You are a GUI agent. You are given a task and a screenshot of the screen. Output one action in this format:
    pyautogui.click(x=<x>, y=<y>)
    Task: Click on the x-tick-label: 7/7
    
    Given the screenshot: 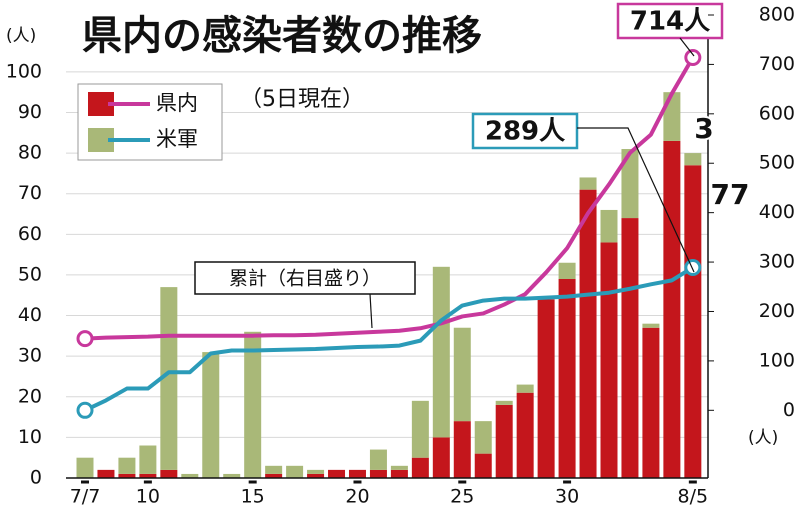 What is the action you would take?
    pyautogui.click(x=85, y=497)
    